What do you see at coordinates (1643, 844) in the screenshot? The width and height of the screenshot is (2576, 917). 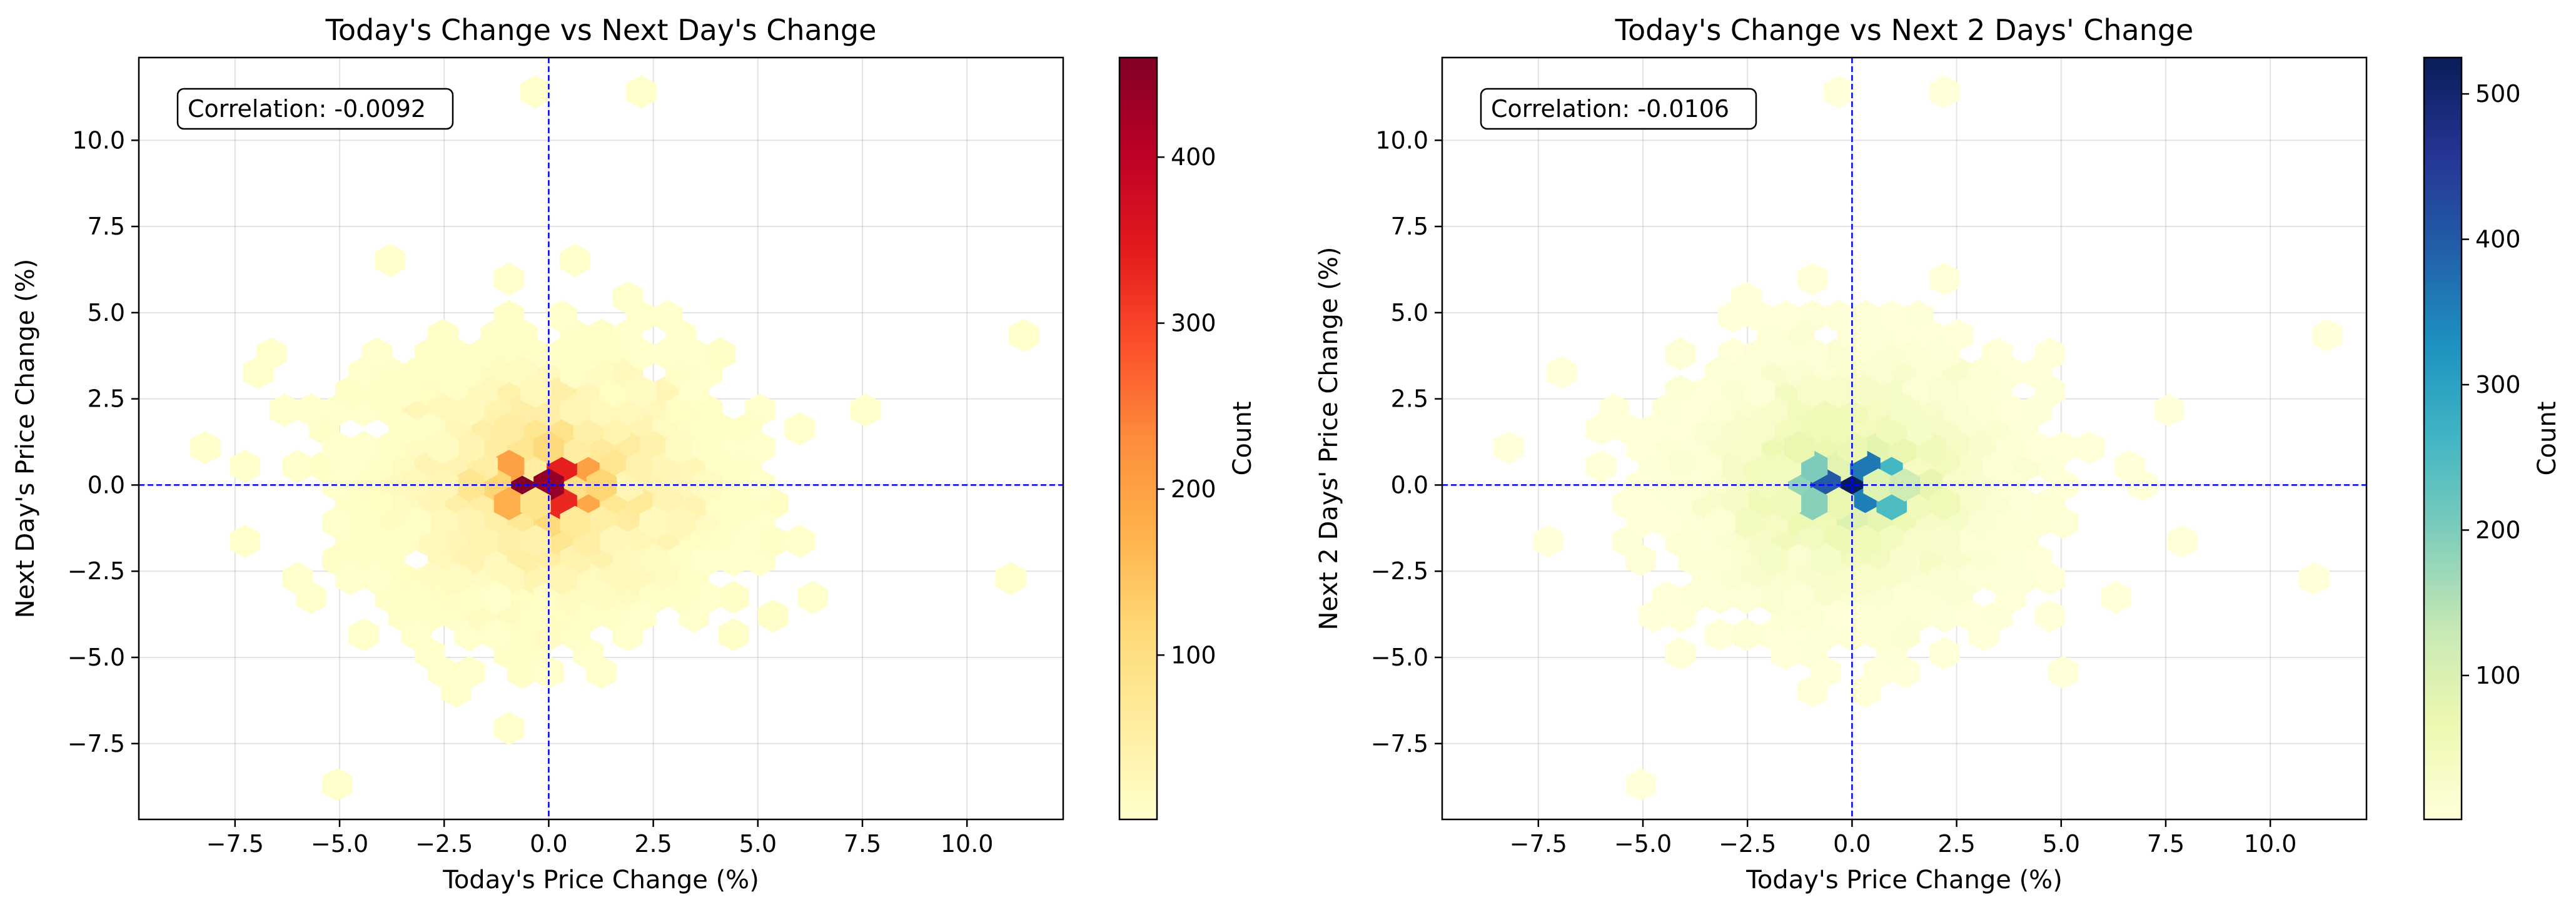 I see `x-tick-label: −5.0` at bounding box center [1643, 844].